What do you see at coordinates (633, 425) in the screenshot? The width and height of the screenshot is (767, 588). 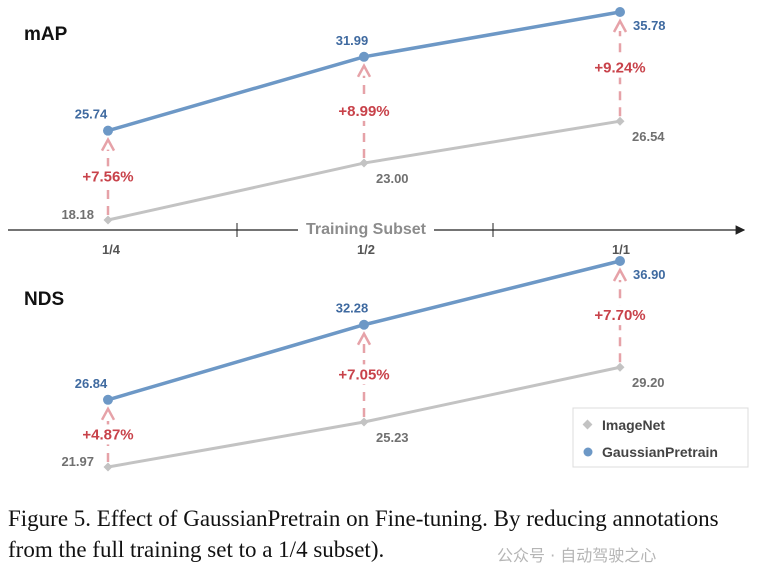 I see `legend-imagenet-label: ImageNet` at bounding box center [633, 425].